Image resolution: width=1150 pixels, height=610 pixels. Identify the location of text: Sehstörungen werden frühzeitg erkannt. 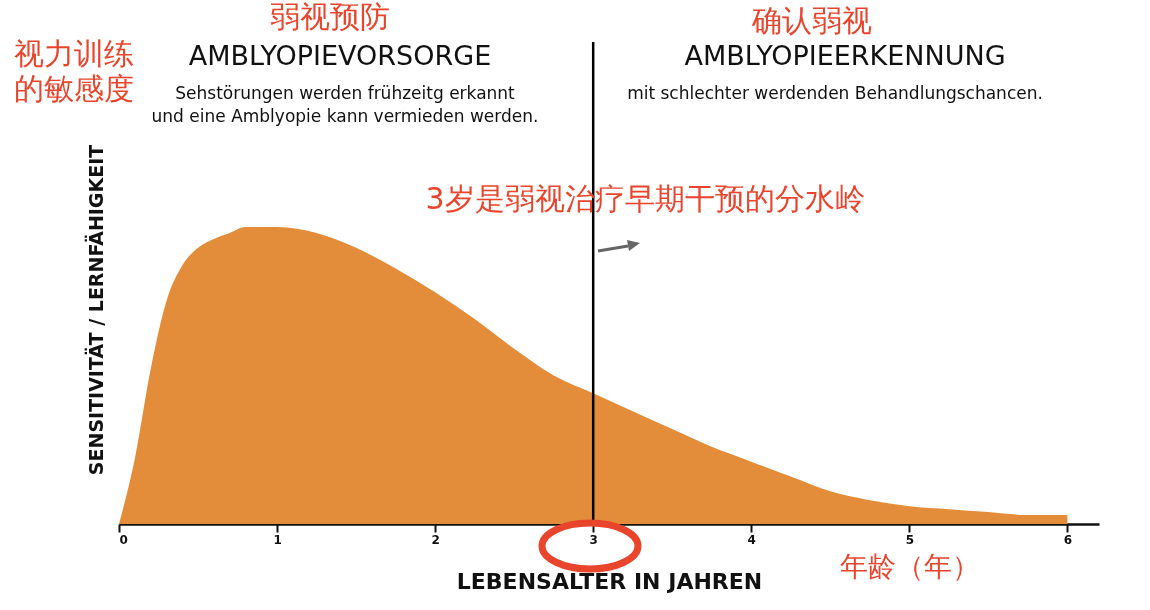
(345, 93).